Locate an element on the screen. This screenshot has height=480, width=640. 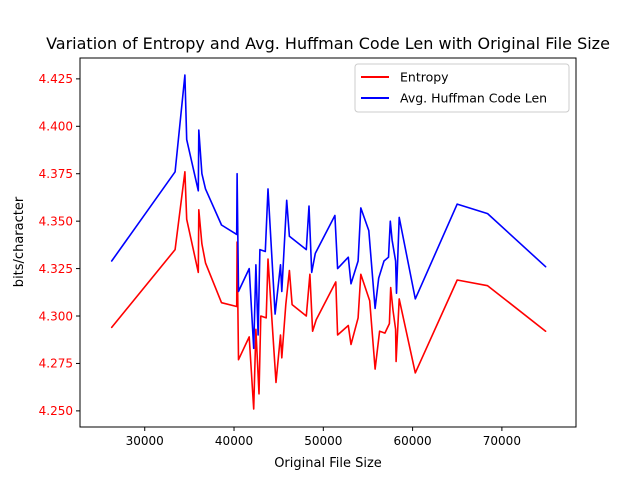
x-tick-label: 70000 is located at coordinates (502, 441).